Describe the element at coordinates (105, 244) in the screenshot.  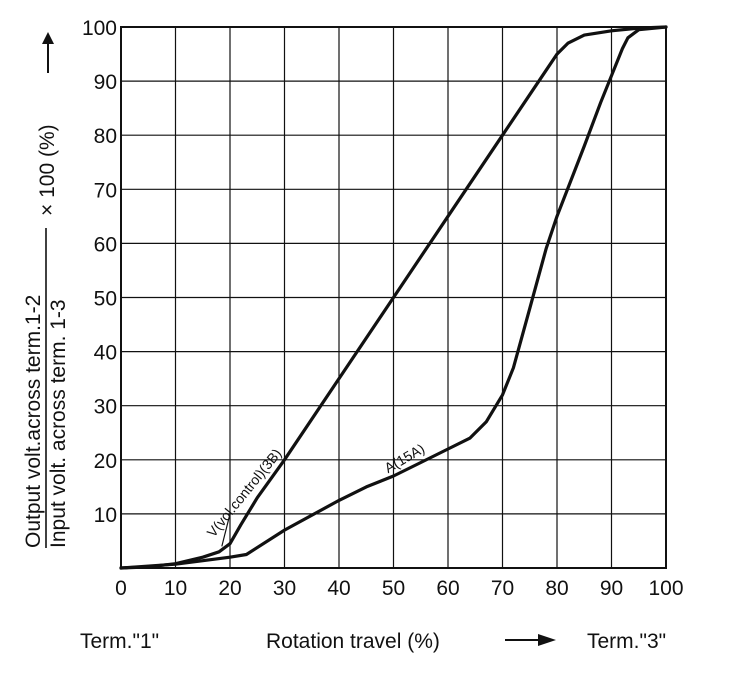
I see `y-tick-label: 60` at that location.